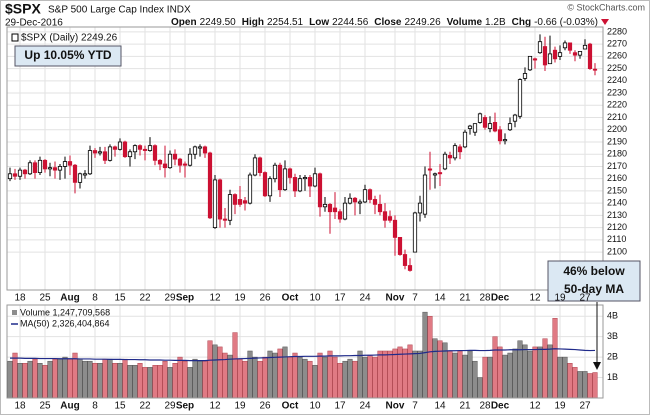  What do you see at coordinates (617, 178) in the screenshot?
I see `y-tick-label: 2160` at bounding box center [617, 178].